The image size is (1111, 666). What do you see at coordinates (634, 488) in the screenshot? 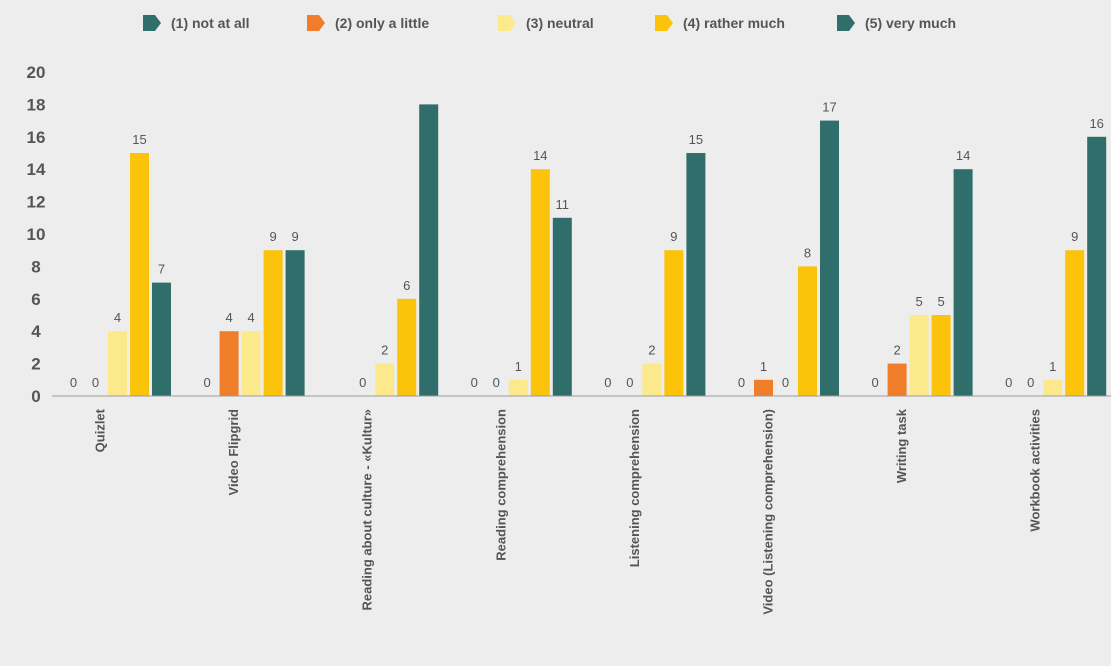
I see `category-label: Listening comprehension` at bounding box center [634, 488].